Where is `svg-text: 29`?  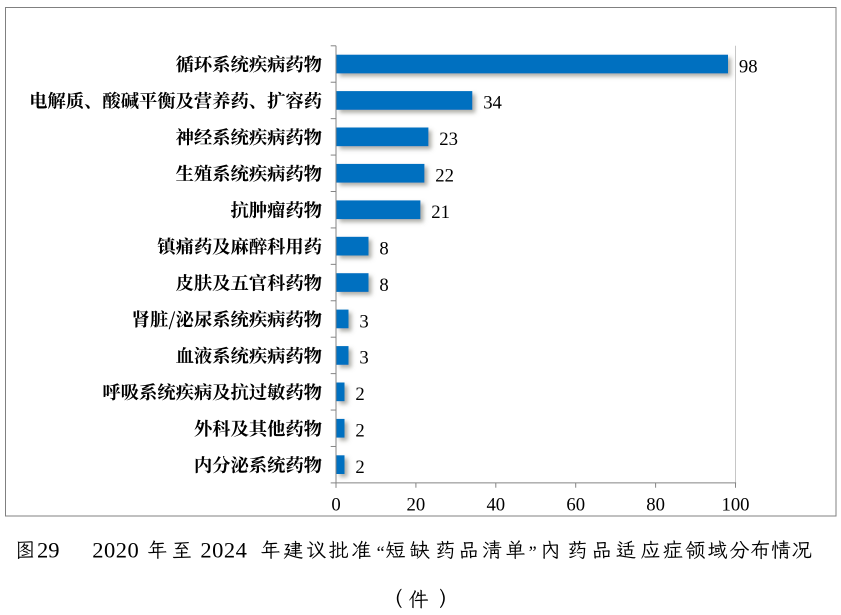
svg-text: 29 is located at coordinates (48, 549).